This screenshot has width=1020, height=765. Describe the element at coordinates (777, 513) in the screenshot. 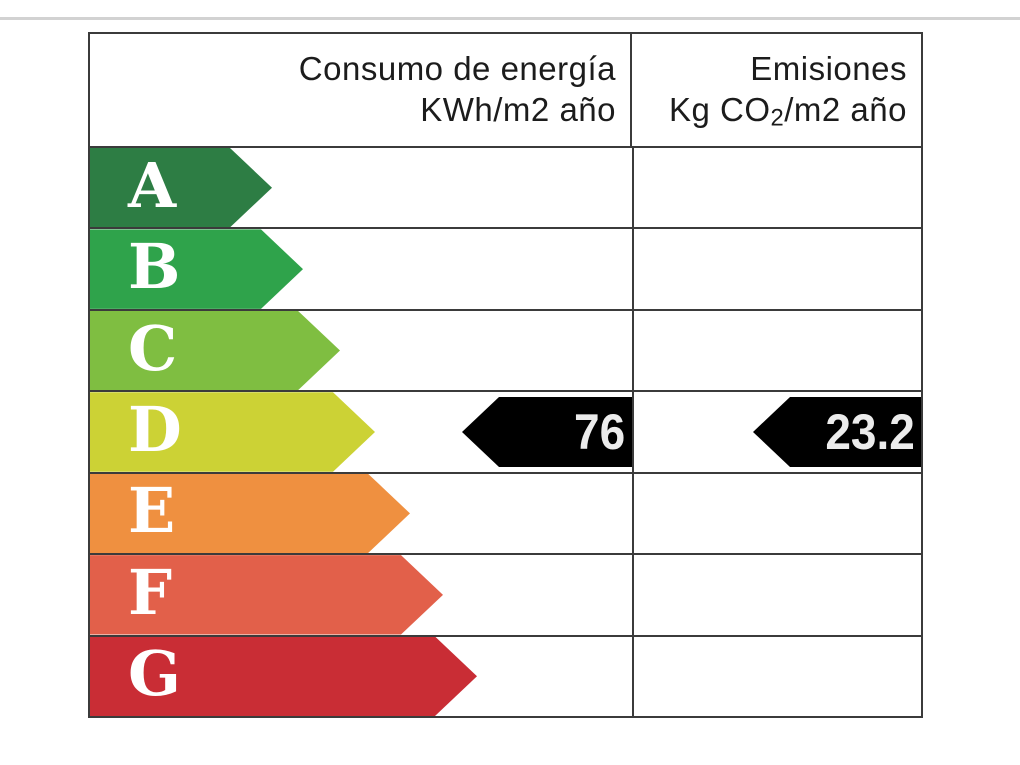

I see `row-e-emissions-cell` at that location.